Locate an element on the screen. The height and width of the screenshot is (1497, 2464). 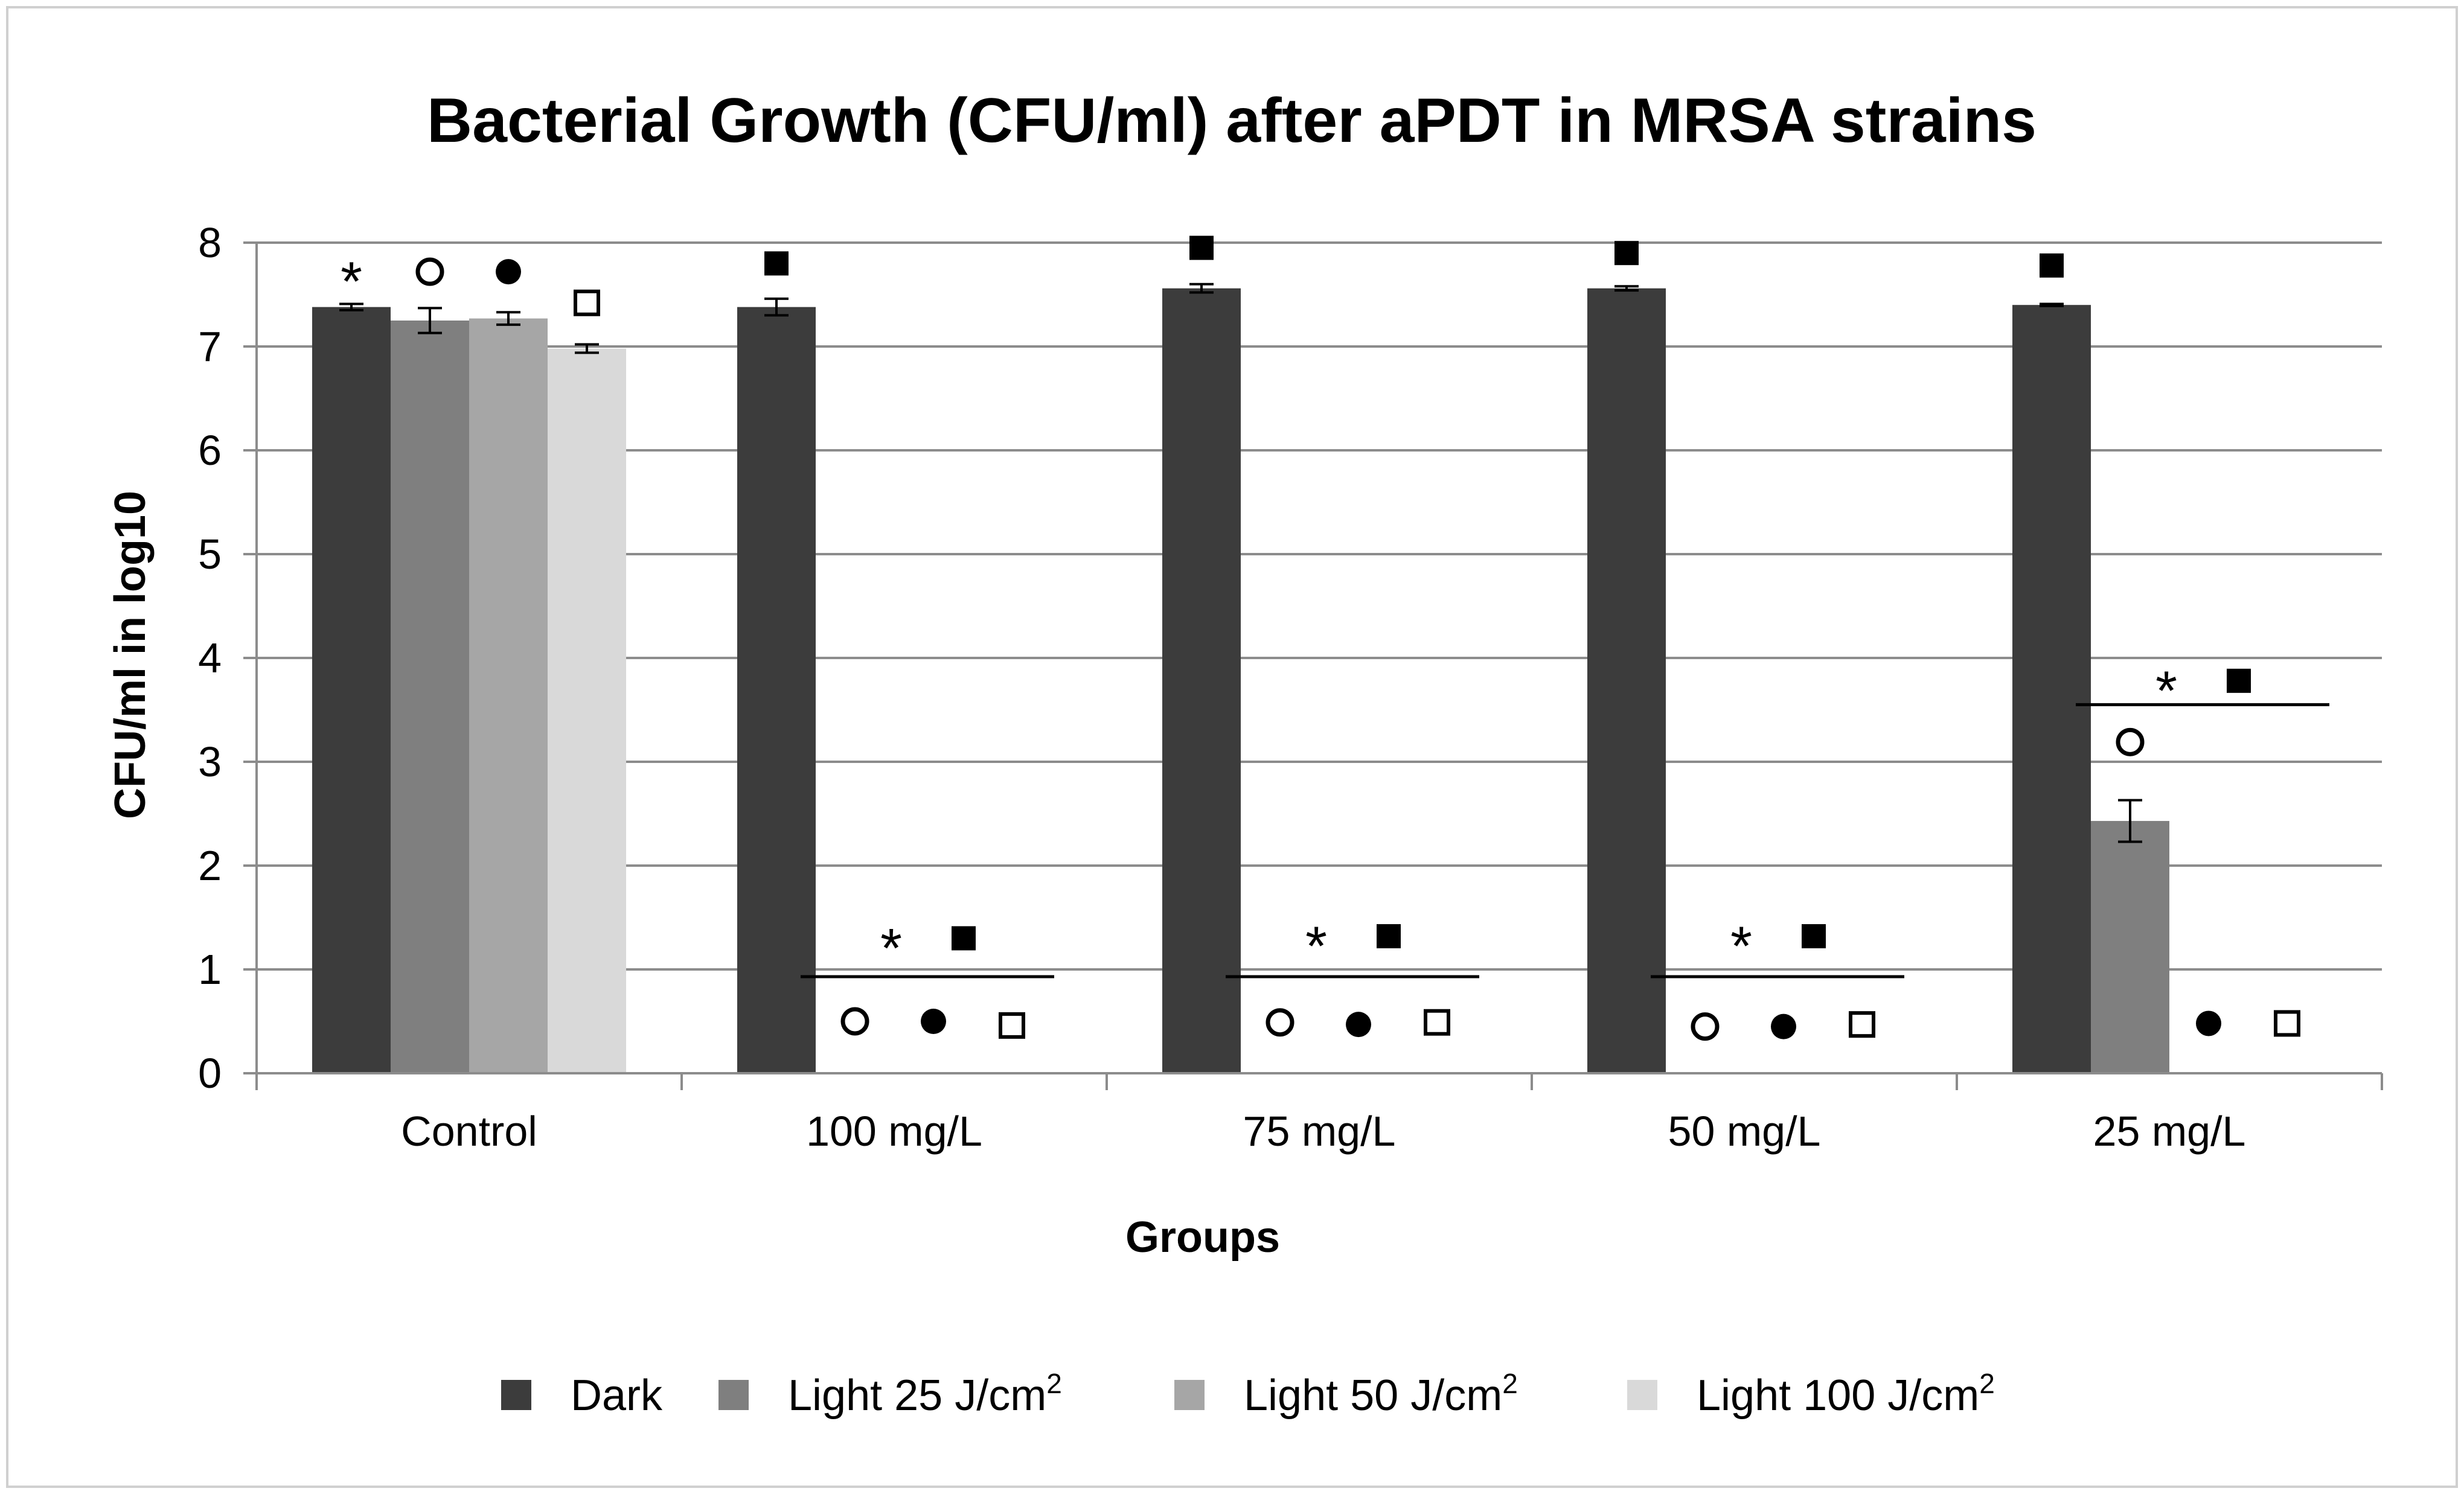
y-axis-label: CFU/ml in log10 is located at coordinates (130, 655).